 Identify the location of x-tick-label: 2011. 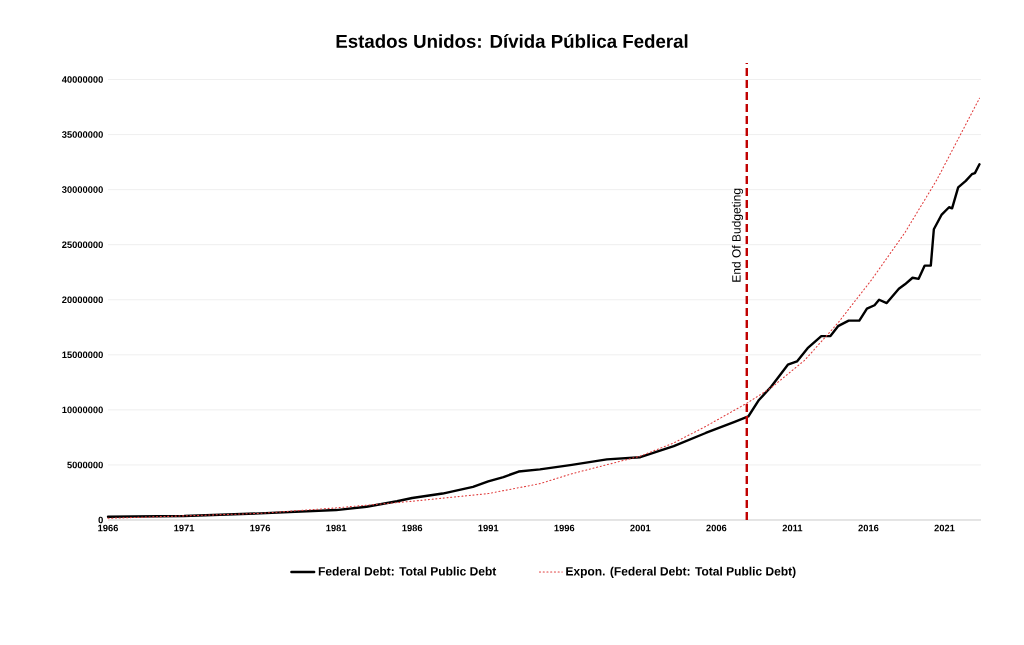
(792, 528).